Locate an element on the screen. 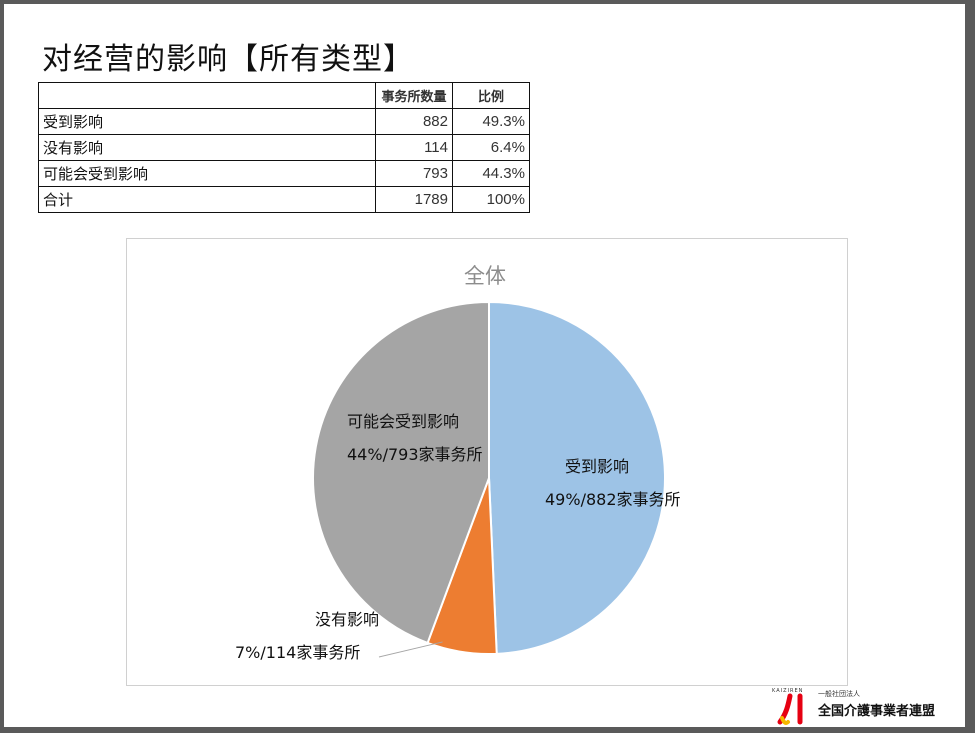  table-row: 合计 1789 100% is located at coordinates (284, 199).